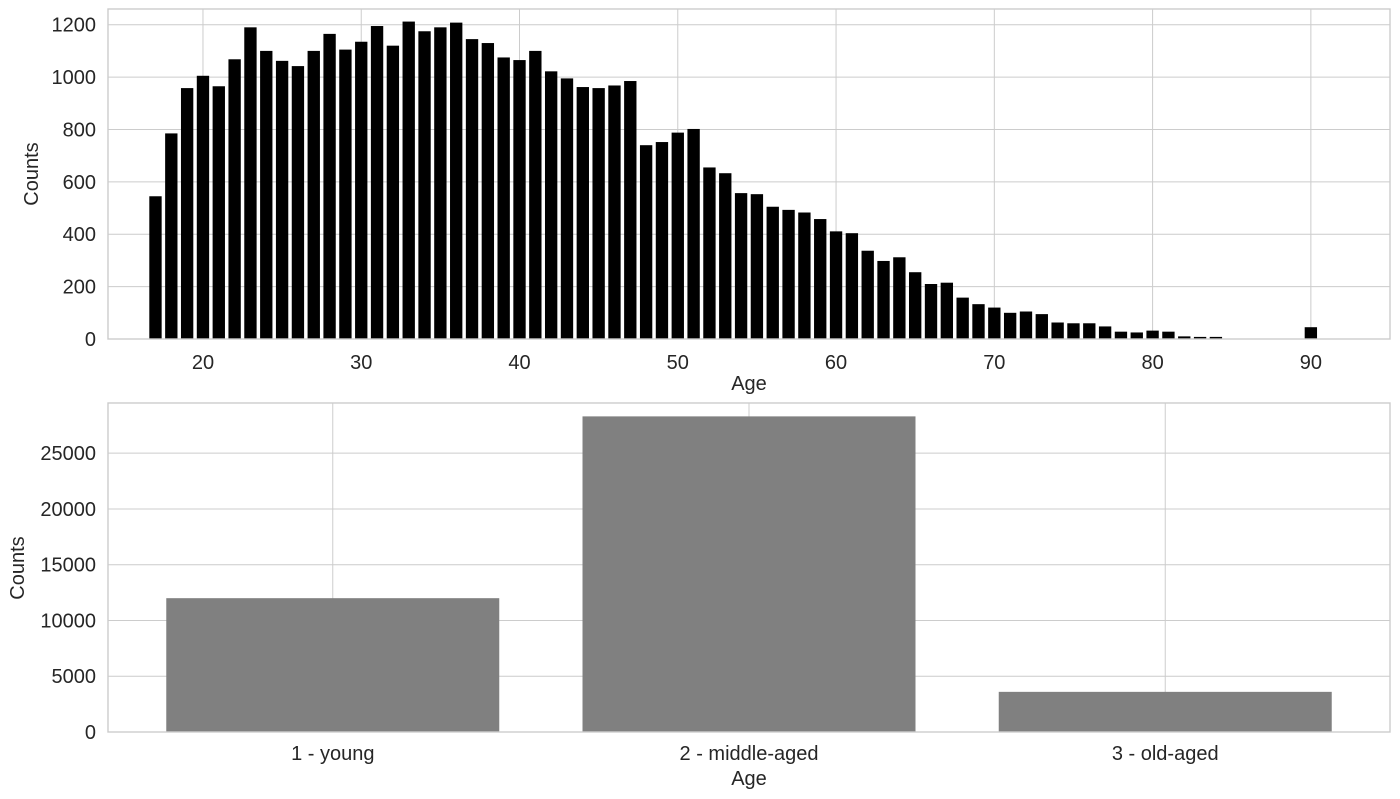 The height and width of the screenshot is (799, 1400). Describe the element at coordinates (68, 593) in the screenshot. I see `cat-y-tick-labels: 0 5000 10000 15000 20000 25000` at that location.